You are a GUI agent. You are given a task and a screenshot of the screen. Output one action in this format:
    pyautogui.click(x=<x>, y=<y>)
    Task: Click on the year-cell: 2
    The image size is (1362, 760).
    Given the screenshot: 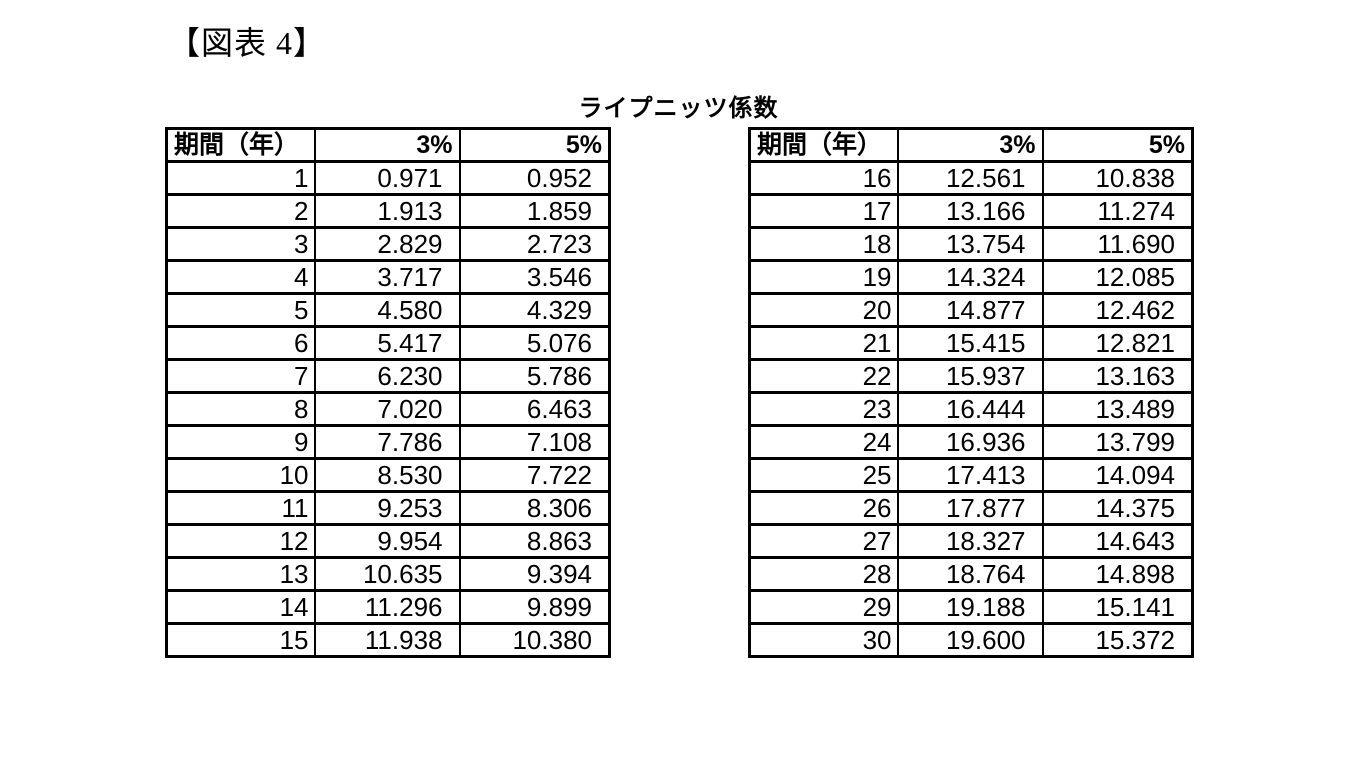 What is the action you would take?
    pyautogui.click(x=240, y=211)
    